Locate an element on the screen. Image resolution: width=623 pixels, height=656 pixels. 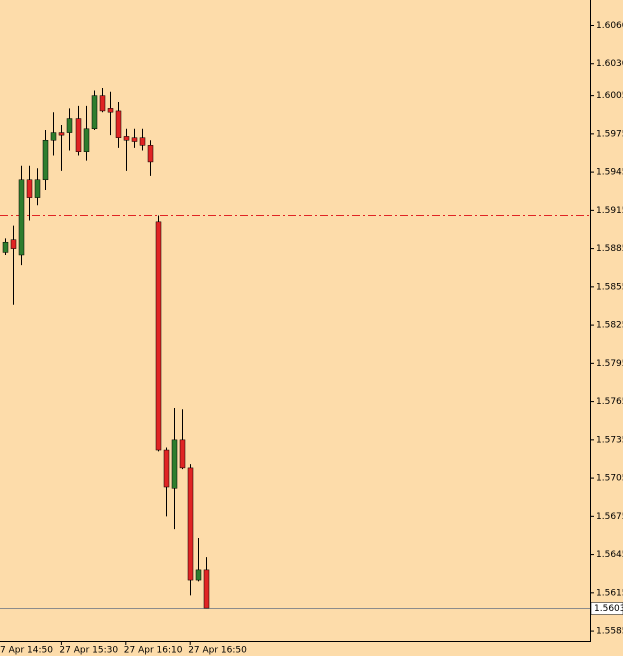
y-tick-label: 1.5975 is located at coordinates (609, 134).